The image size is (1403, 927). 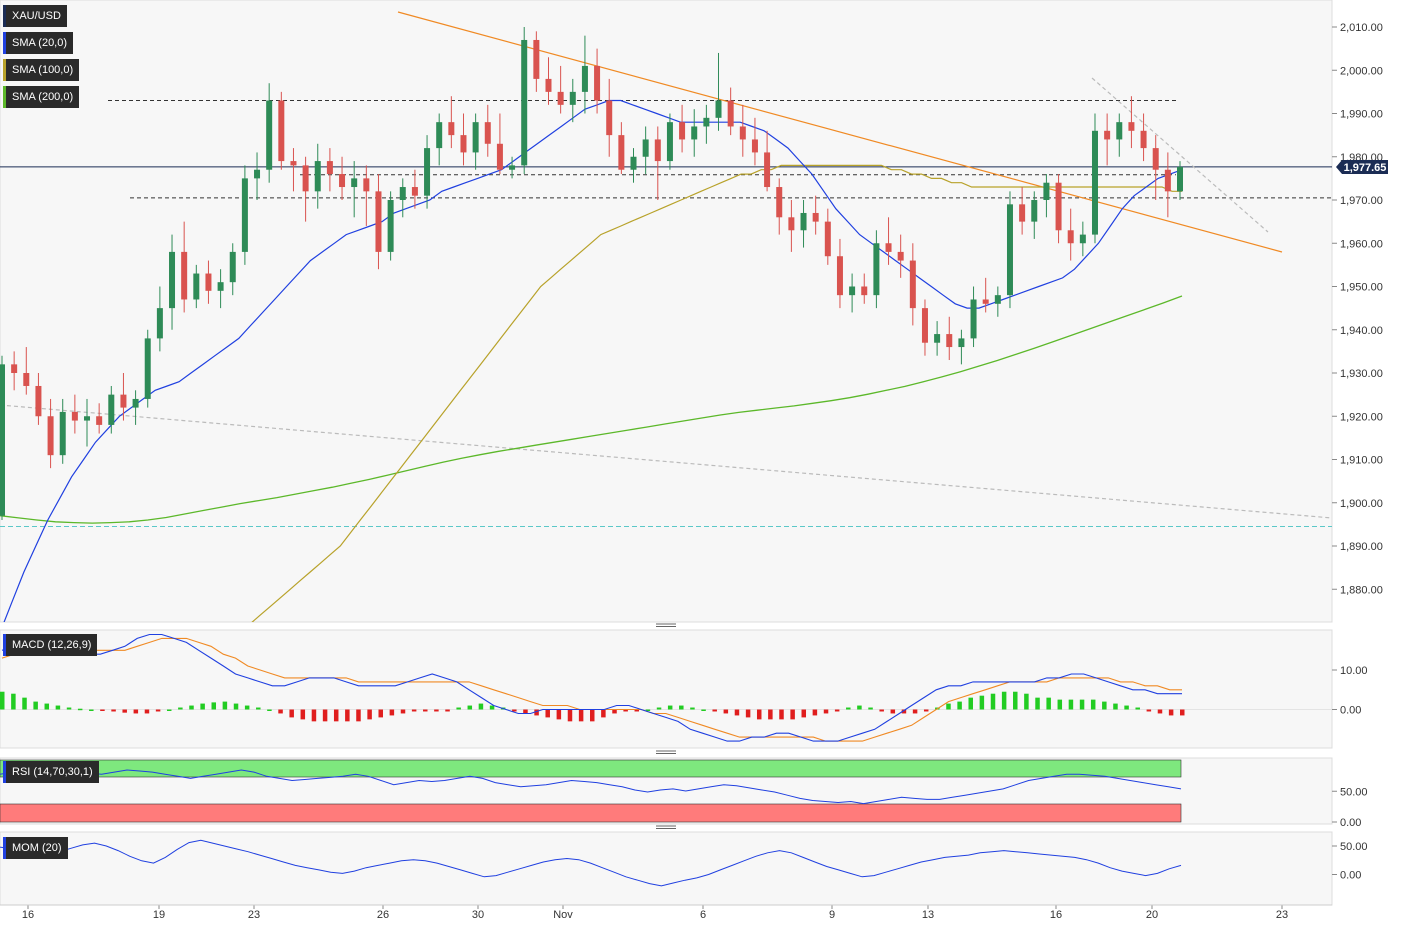 I want to click on legend-sma20: SMA (20,0), so click(x=38, y=43).